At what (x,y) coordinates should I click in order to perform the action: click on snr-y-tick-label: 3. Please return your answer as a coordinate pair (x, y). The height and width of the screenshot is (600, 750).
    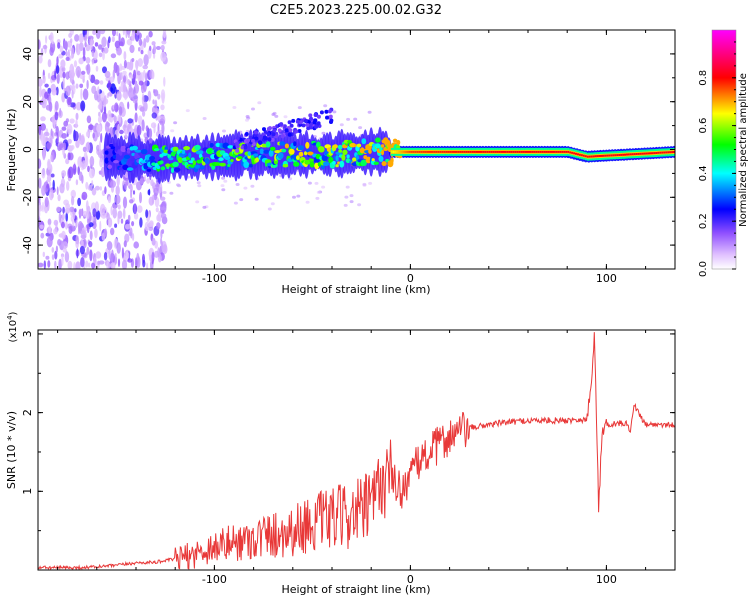
    Looking at the image, I should click on (27, 333).